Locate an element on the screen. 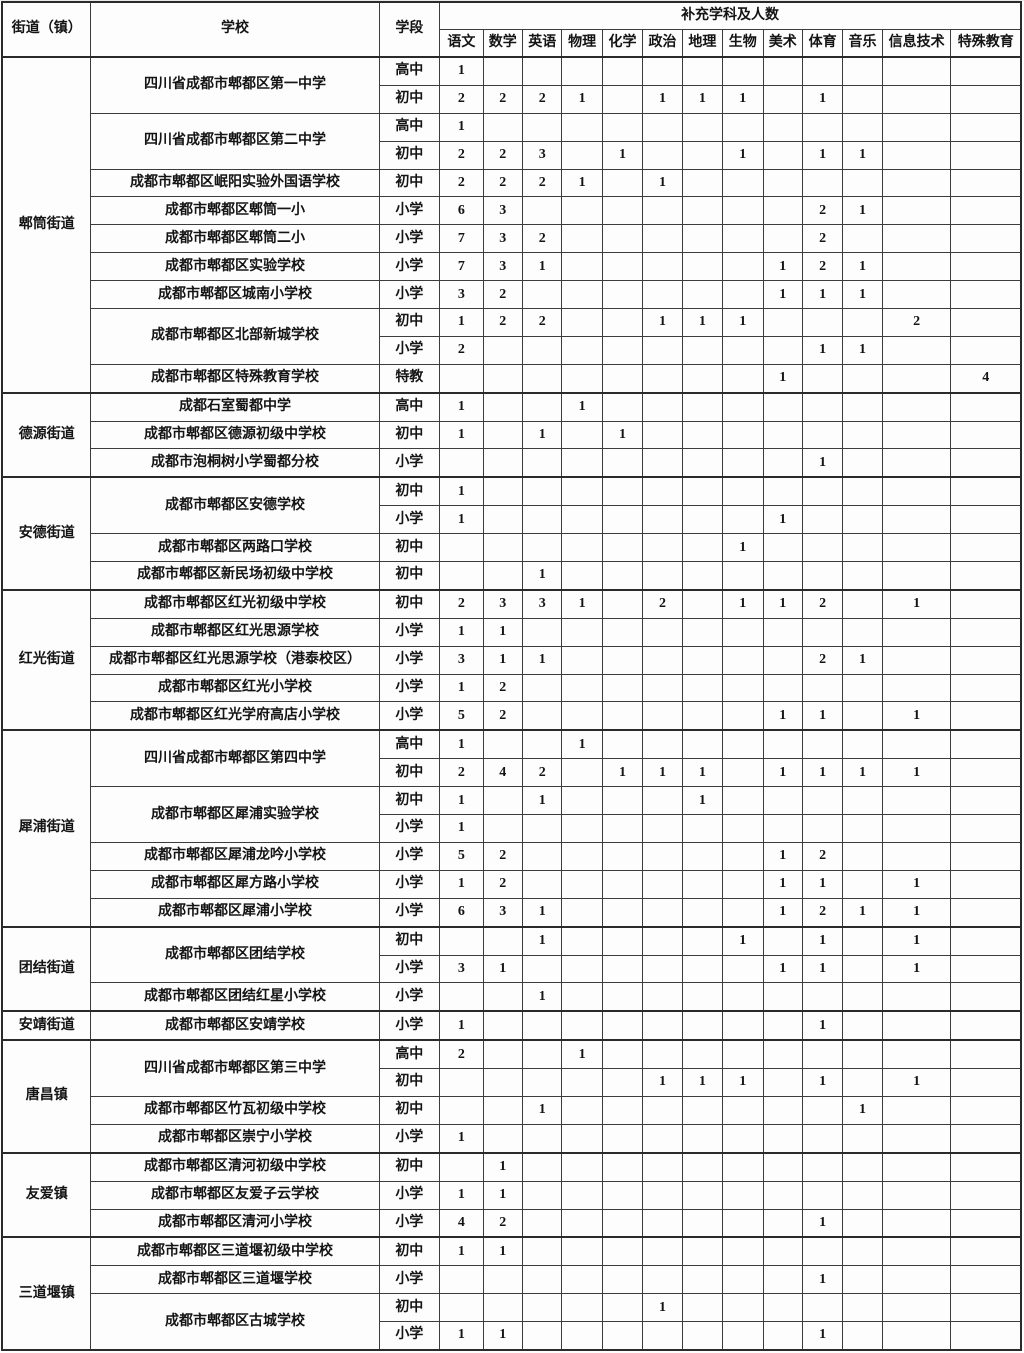 Image resolution: width=1024 pixels, height=1353 pixels. street-cell: 安德街道 is located at coordinates (46, 533).